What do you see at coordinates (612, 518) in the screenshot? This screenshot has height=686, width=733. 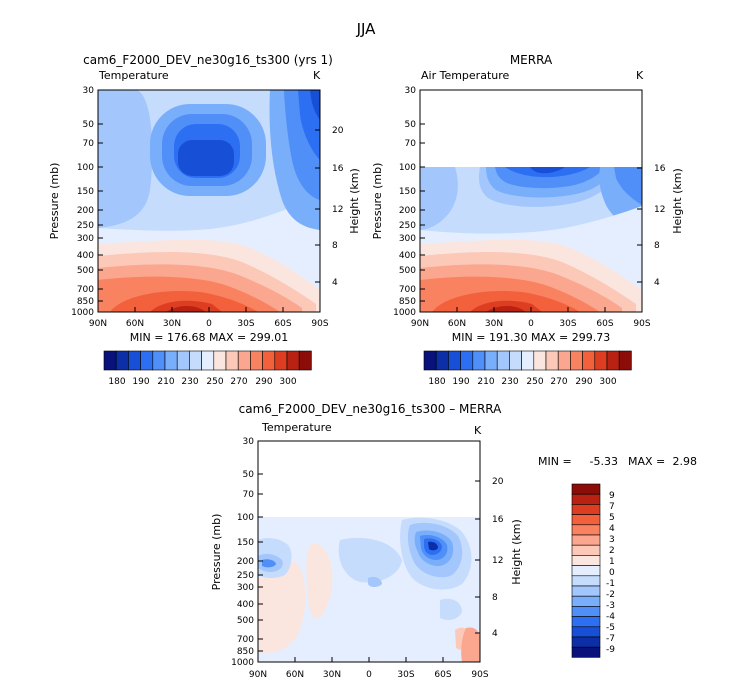 I see `colorbar-label: 5` at bounding box center [612, 518].